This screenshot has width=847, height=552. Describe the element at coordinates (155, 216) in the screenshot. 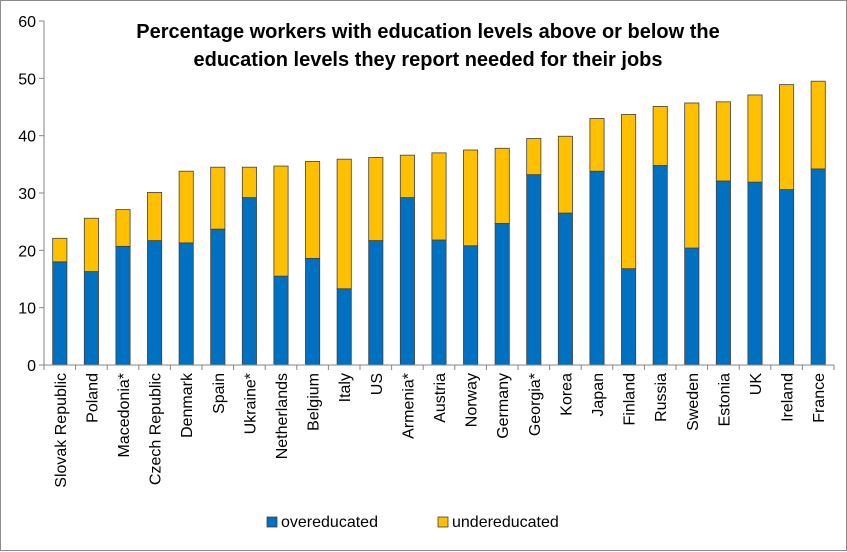

I see `bar-undereducated-czech-republic` at that location.